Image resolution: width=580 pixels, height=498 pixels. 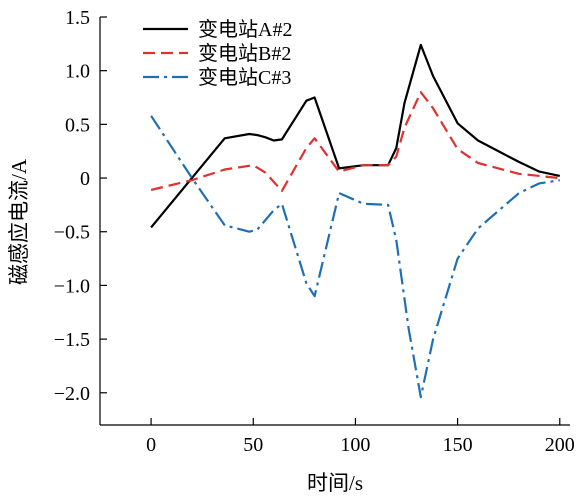 What do you see at coordinates (335, 483) in the screenshot?
I see `x-axis-title: 时间/s` at bounding box center [335, 483].